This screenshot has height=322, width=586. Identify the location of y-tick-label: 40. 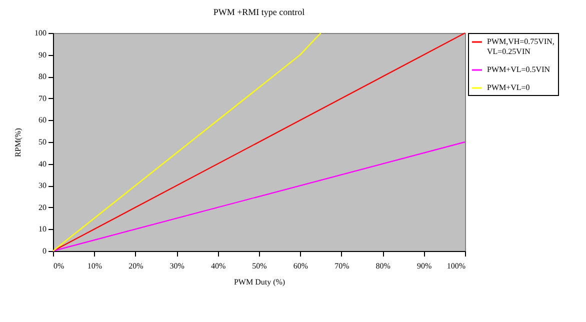
(42, 163).